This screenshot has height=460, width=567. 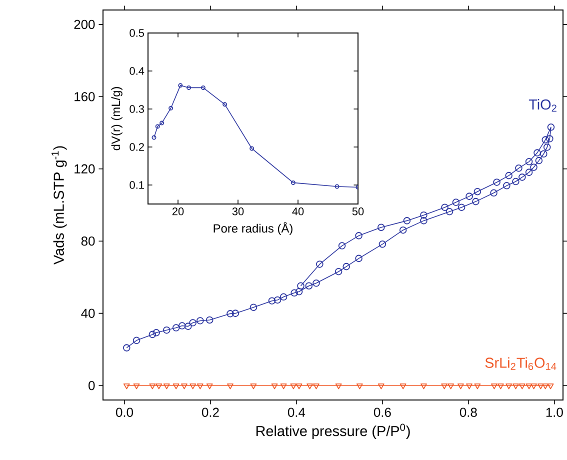 I want to click on y-tick-label: 120, so click(x=84, y=169).